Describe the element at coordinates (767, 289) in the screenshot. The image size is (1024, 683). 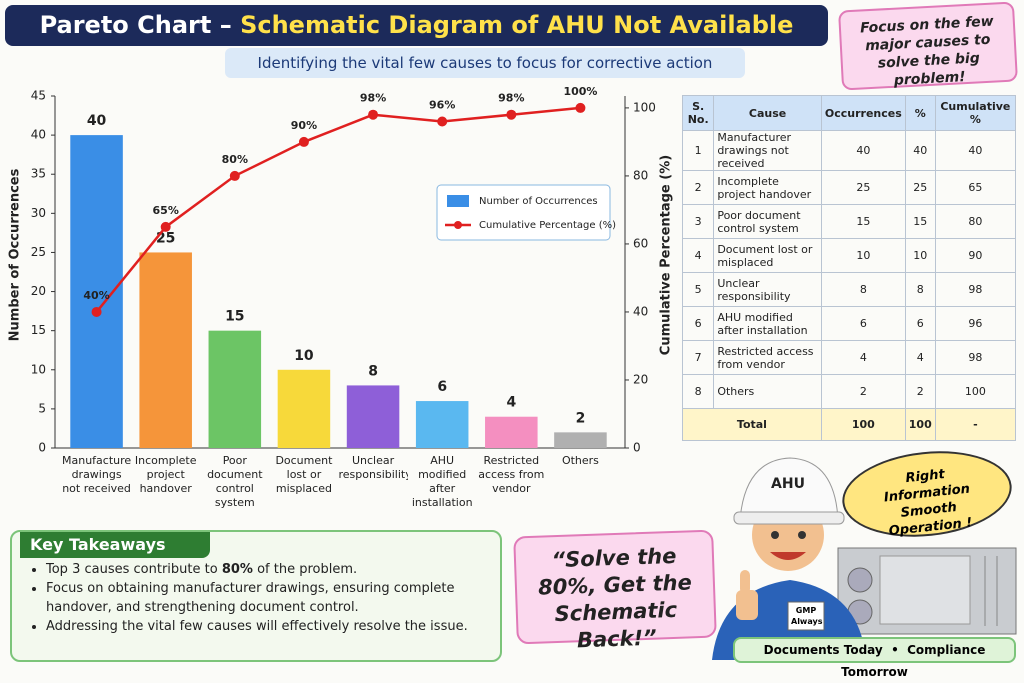
I see `table-cell: Unclear responsibility` at that location.